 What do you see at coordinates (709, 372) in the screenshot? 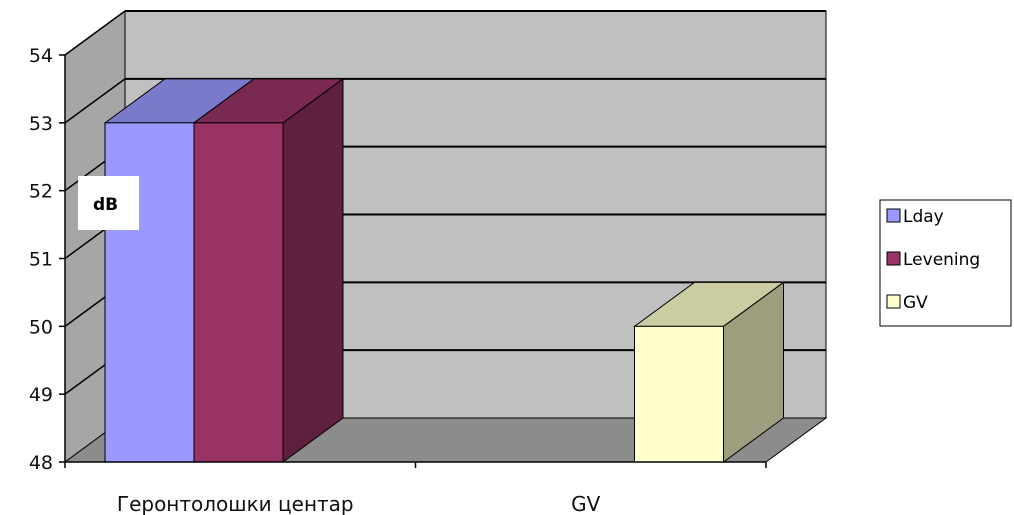
I see `bar-gv` at bounding box center [709, 372].